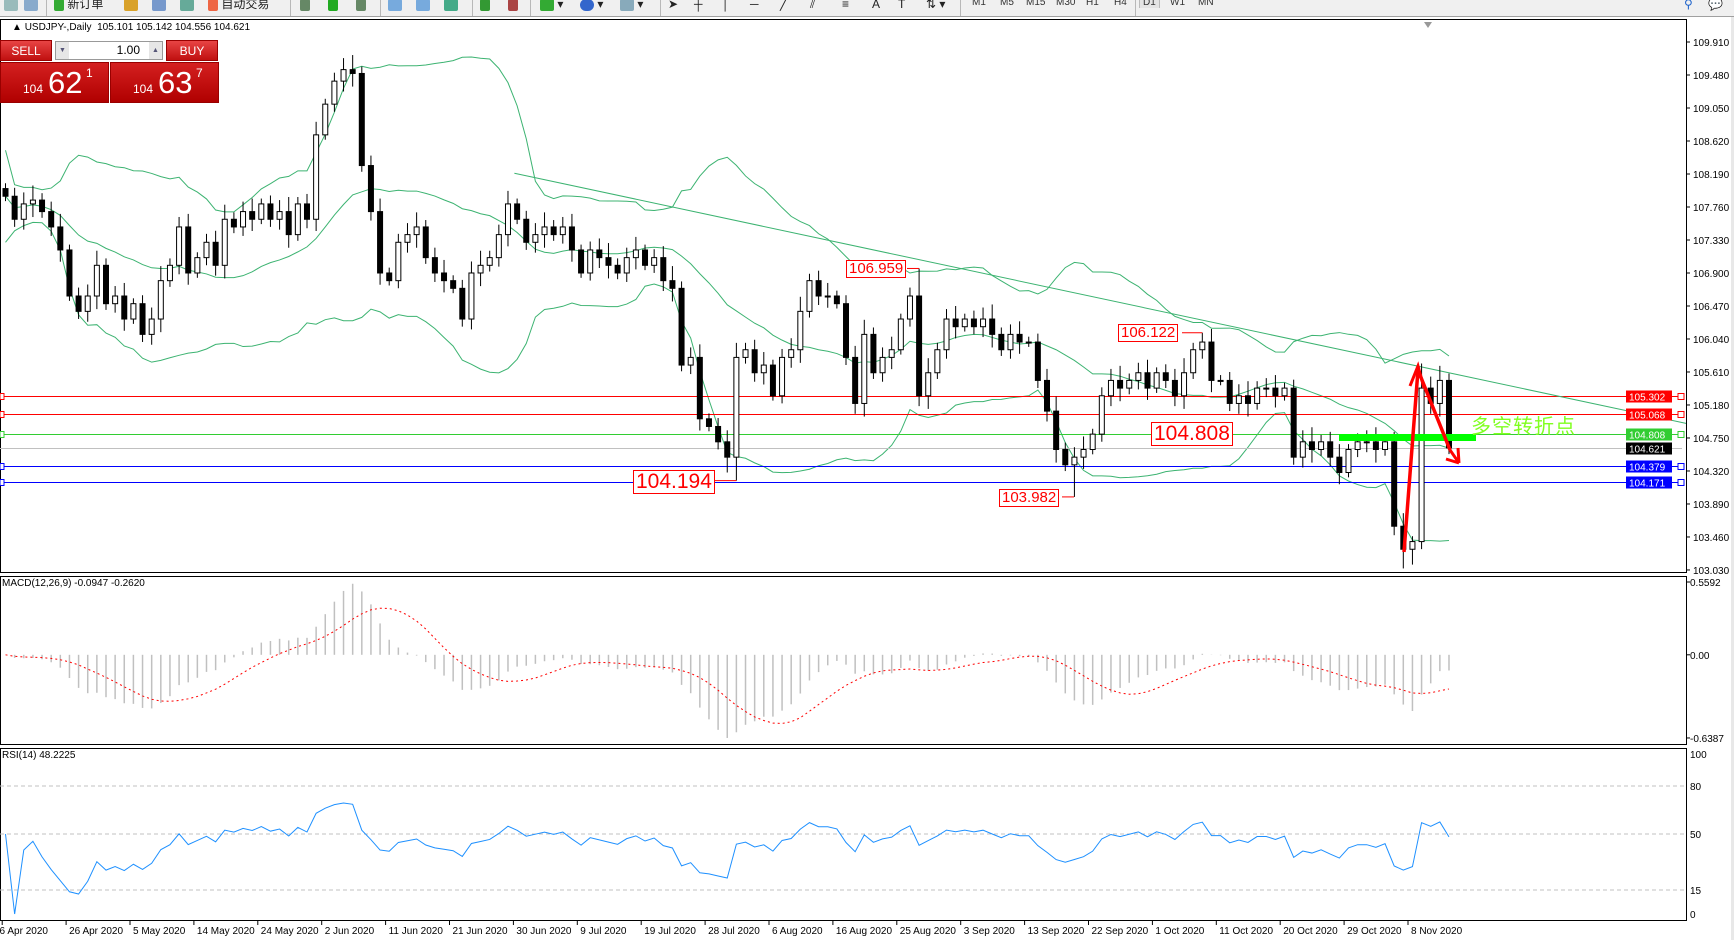 The image size is (1734, 940). I want to click on arrows-icon: ⇅ ▾, so click(936, 5).